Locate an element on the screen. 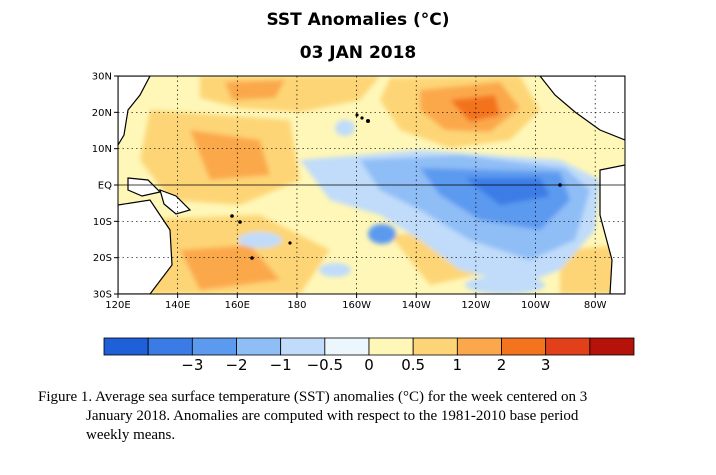  colorbar-label: 1 is located at coordinates (458, 365).